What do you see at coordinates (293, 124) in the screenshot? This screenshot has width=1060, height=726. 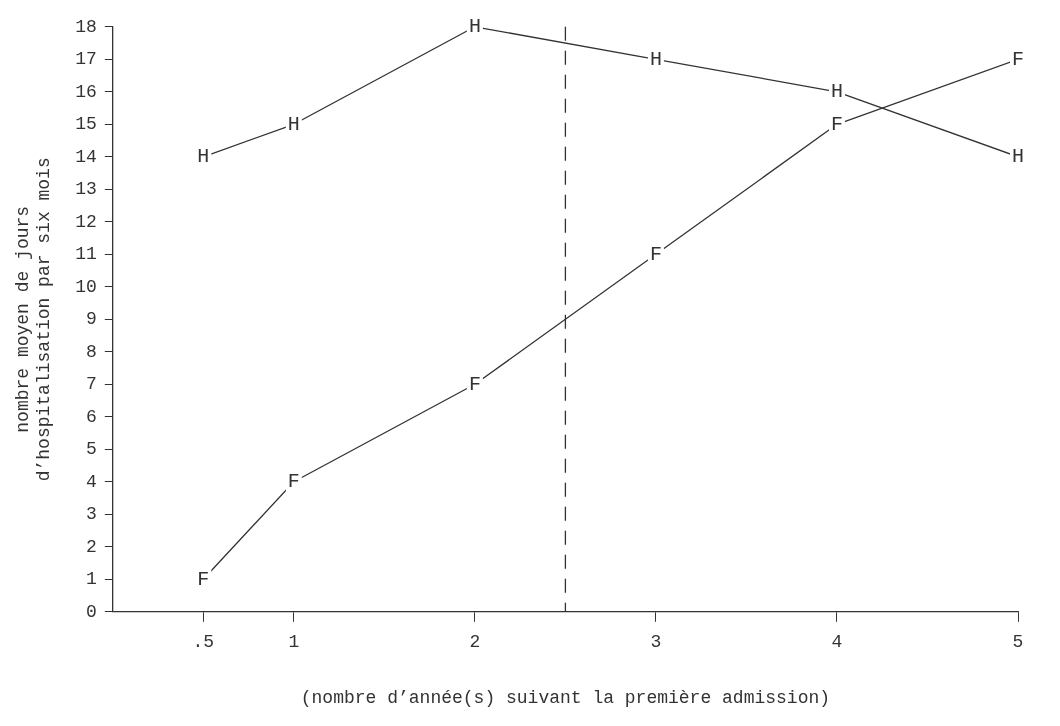 I see `series-label: H` at bounding box center [293, 124].